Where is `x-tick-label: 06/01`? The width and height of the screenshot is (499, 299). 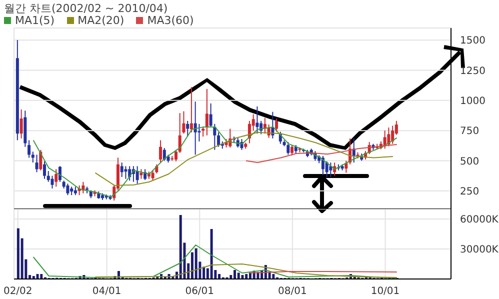 x-tick-label: 06/01 is located at coordinates (199, 292).